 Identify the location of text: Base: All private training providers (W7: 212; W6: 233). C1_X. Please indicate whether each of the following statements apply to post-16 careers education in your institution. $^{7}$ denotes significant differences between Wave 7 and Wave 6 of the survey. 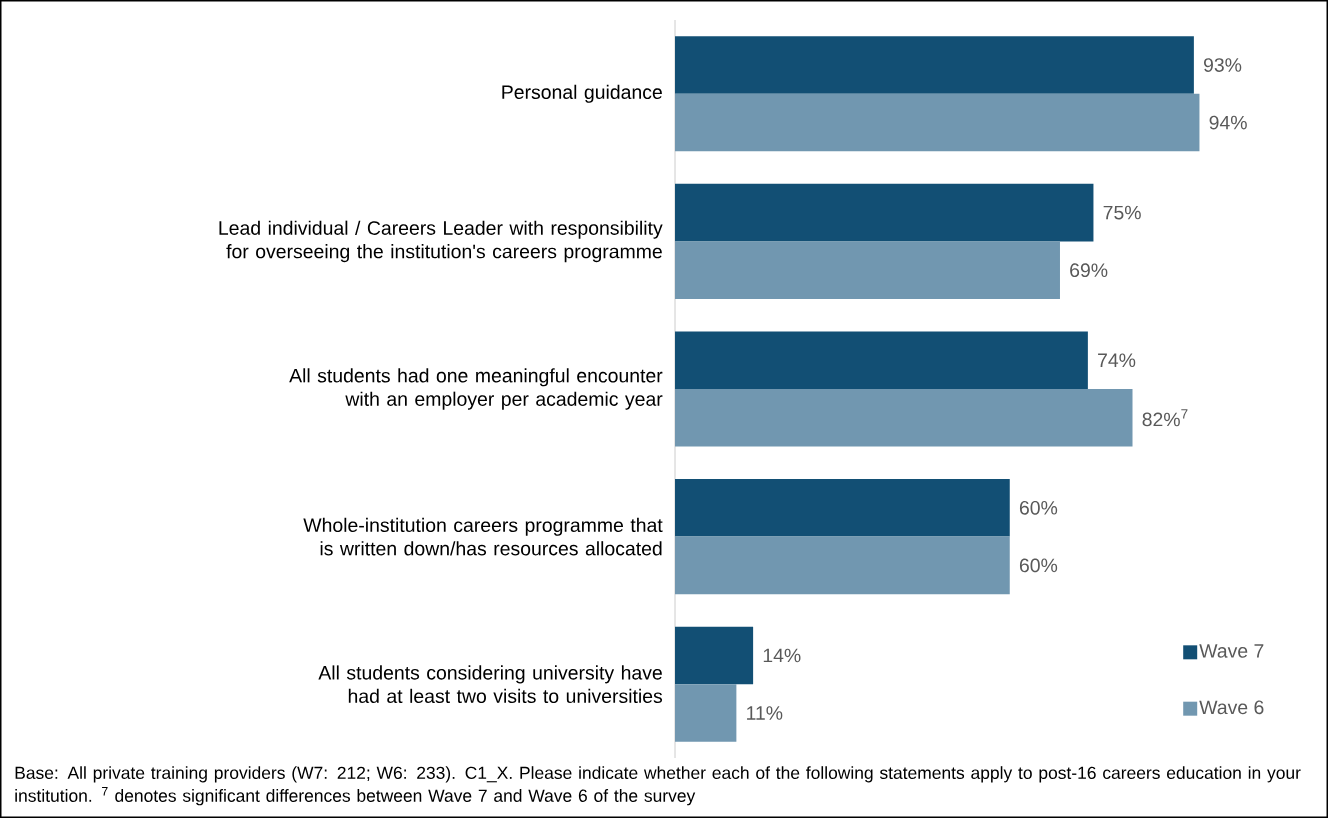
(658, 786).